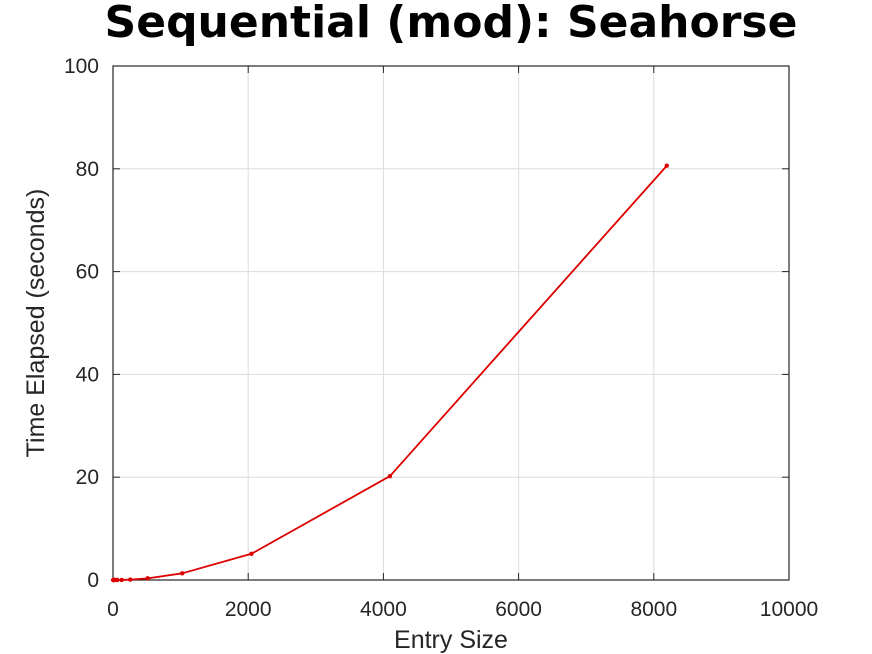 Image resolution: width=872 pixels, height=654 pixels. What do you see at coordinates (451, 24) in the screenshot?
I see `chart-title: Sequential (mod): Seahorse` at bounding box center [451, 24].